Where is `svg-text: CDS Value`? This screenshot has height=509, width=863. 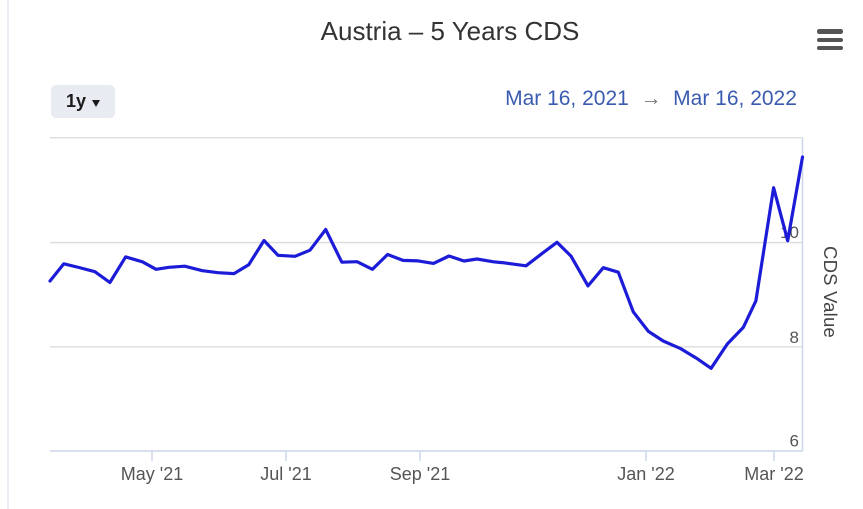 svg-text: CDS Value is located at coordinates (830, 292).